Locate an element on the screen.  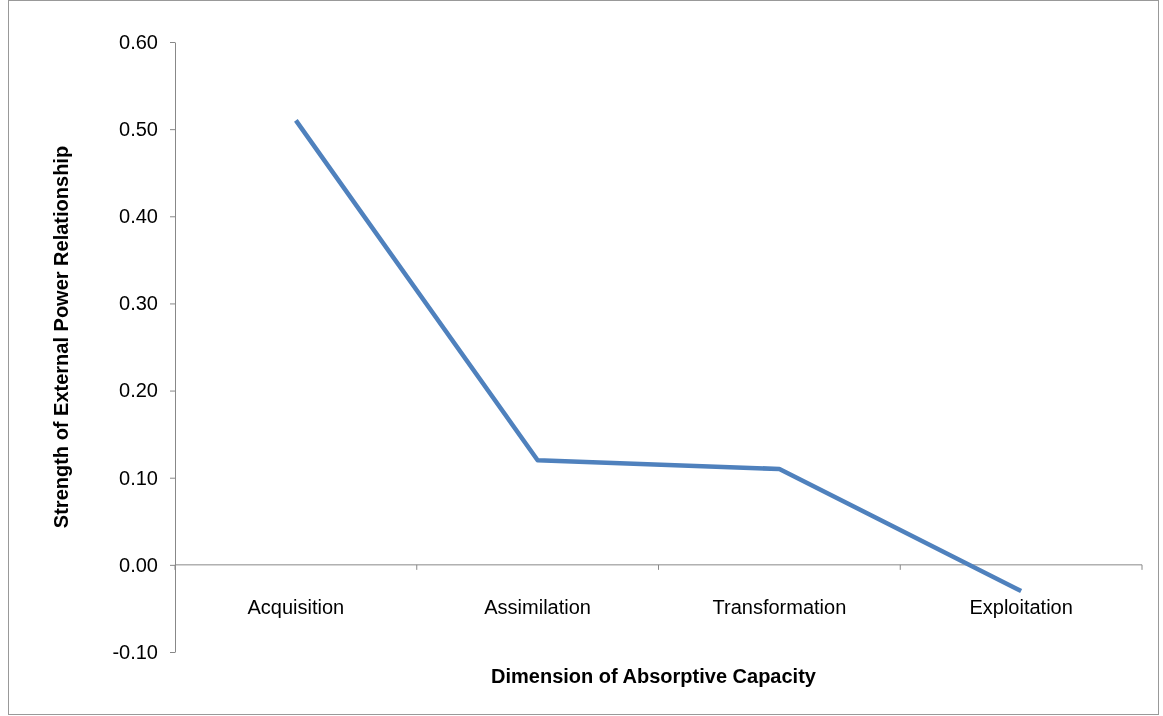
y-tick-label: 0.50 is located at coordinates (138, 129).